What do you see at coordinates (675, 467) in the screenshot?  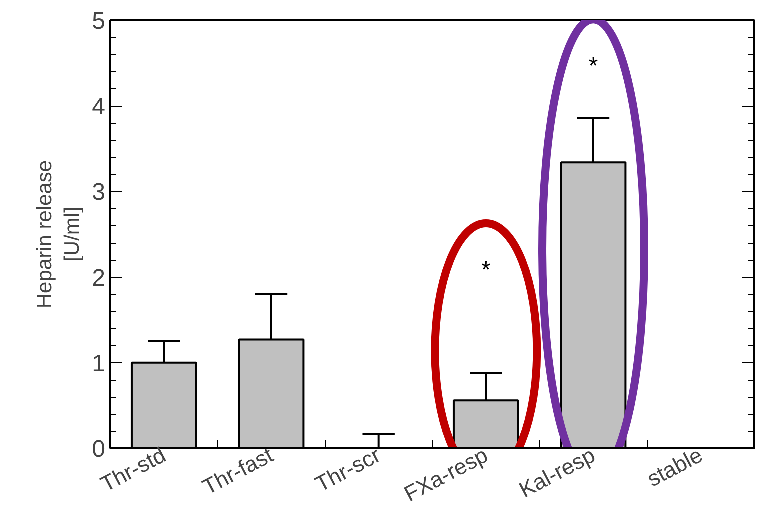 I see `x-tick-label: stable` at bounding box center [675, 467].